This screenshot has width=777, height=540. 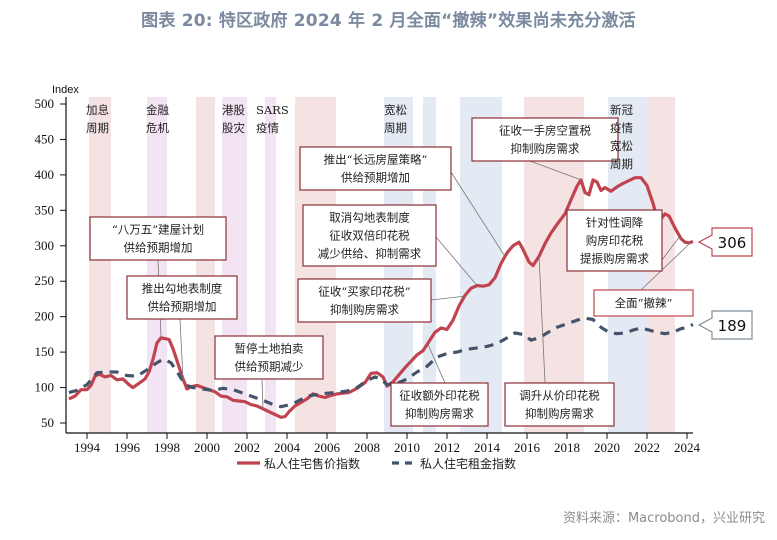 What do you see at coordinates (732, 326) in the screenshot?
I see `end-value-label: 189` at bounding box center [732, 326].